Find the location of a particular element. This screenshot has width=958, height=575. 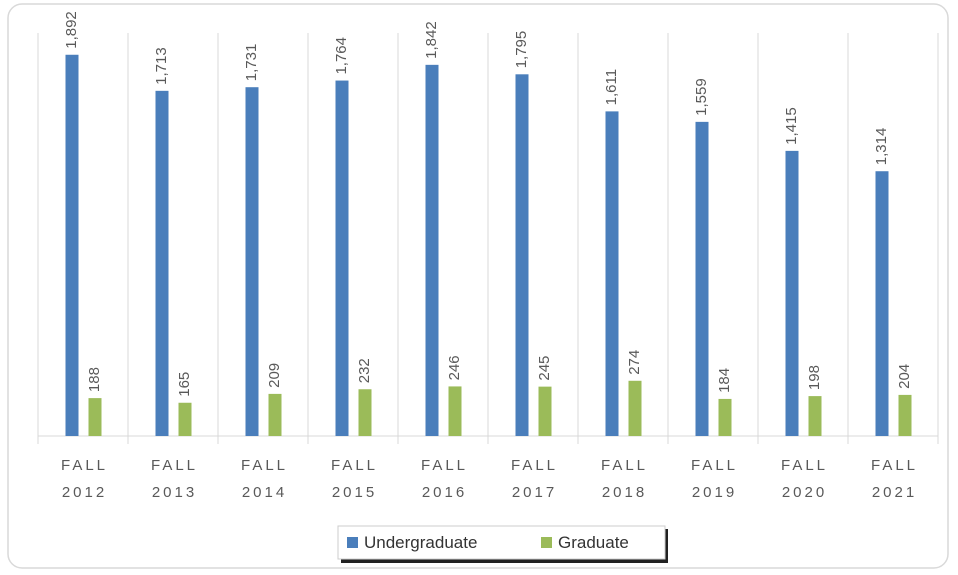

x-tick-label: FALL 2013 is located at coordinates (174, 479).